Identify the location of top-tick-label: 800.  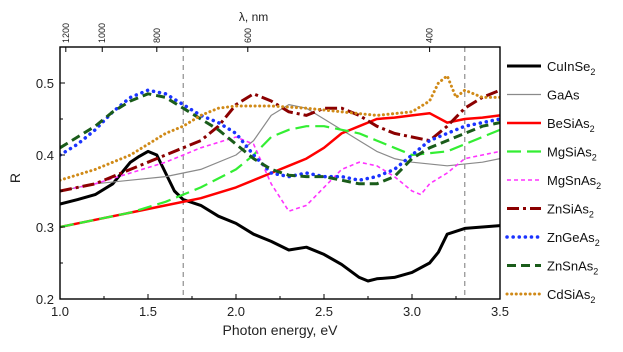
(157, 35).